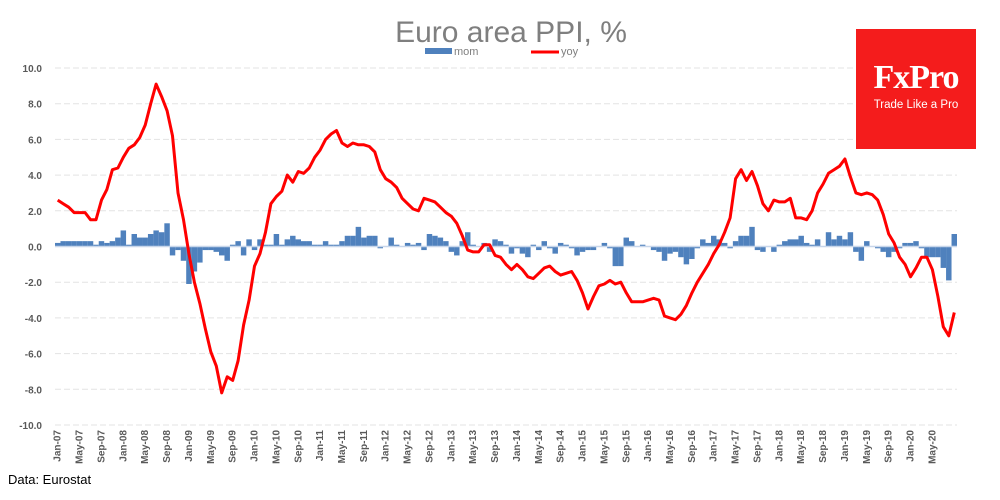 This screenshot has height=500, width=1000. What do you see at coordinates (233, 446) in the screenshot?
I see `x-tick-label: Sep-09` at bounding box center [233, 446].